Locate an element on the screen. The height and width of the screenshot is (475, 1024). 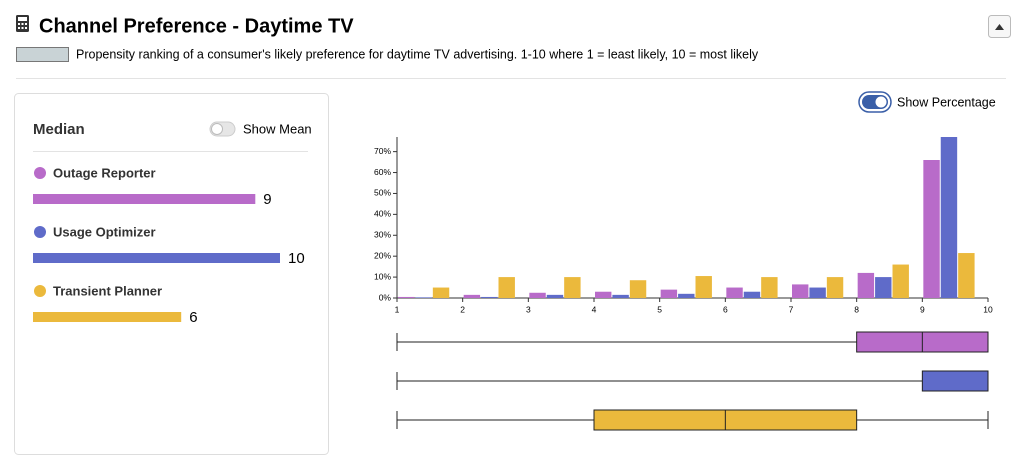
item-name: Transient Planner is located at coordinates (107, 290).